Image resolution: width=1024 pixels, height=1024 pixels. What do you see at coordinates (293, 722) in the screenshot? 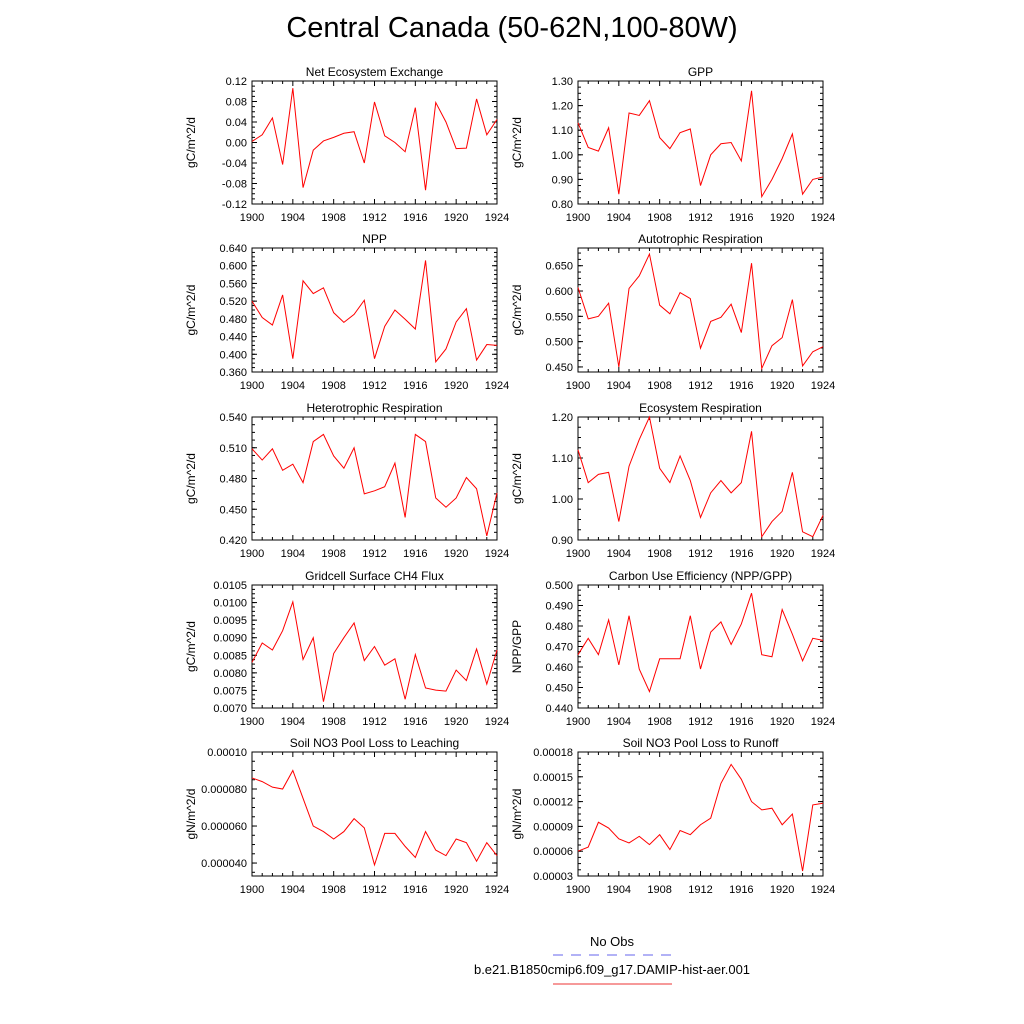
I see `gridcell-surface-ch4-flux-xtick-label: 1904` at bounding box center [293, 722].